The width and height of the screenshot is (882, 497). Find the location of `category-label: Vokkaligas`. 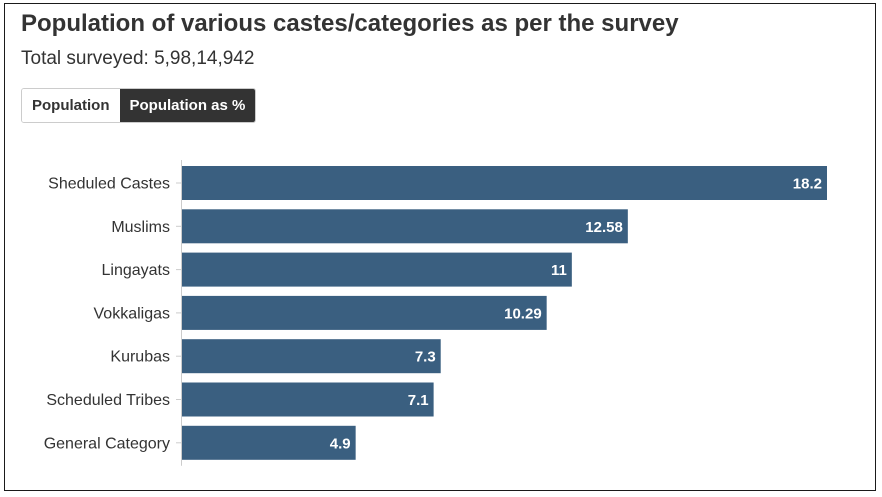

category-label: Vokkaligas is located at coordinates (132, 313).